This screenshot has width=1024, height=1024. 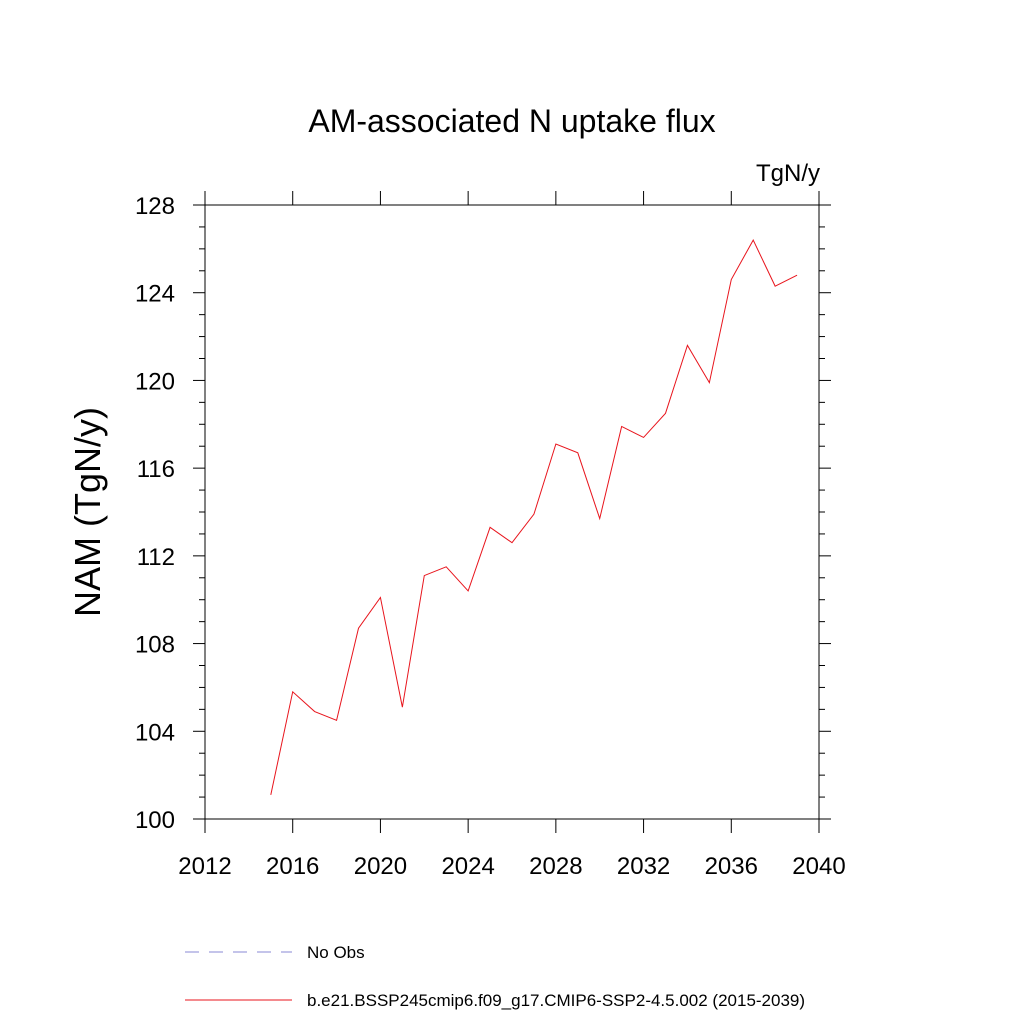 What do you see at coordinates (155, 645) in the screenshot?
I see `y-tick-label: 108` at bounding box center [155, 645].